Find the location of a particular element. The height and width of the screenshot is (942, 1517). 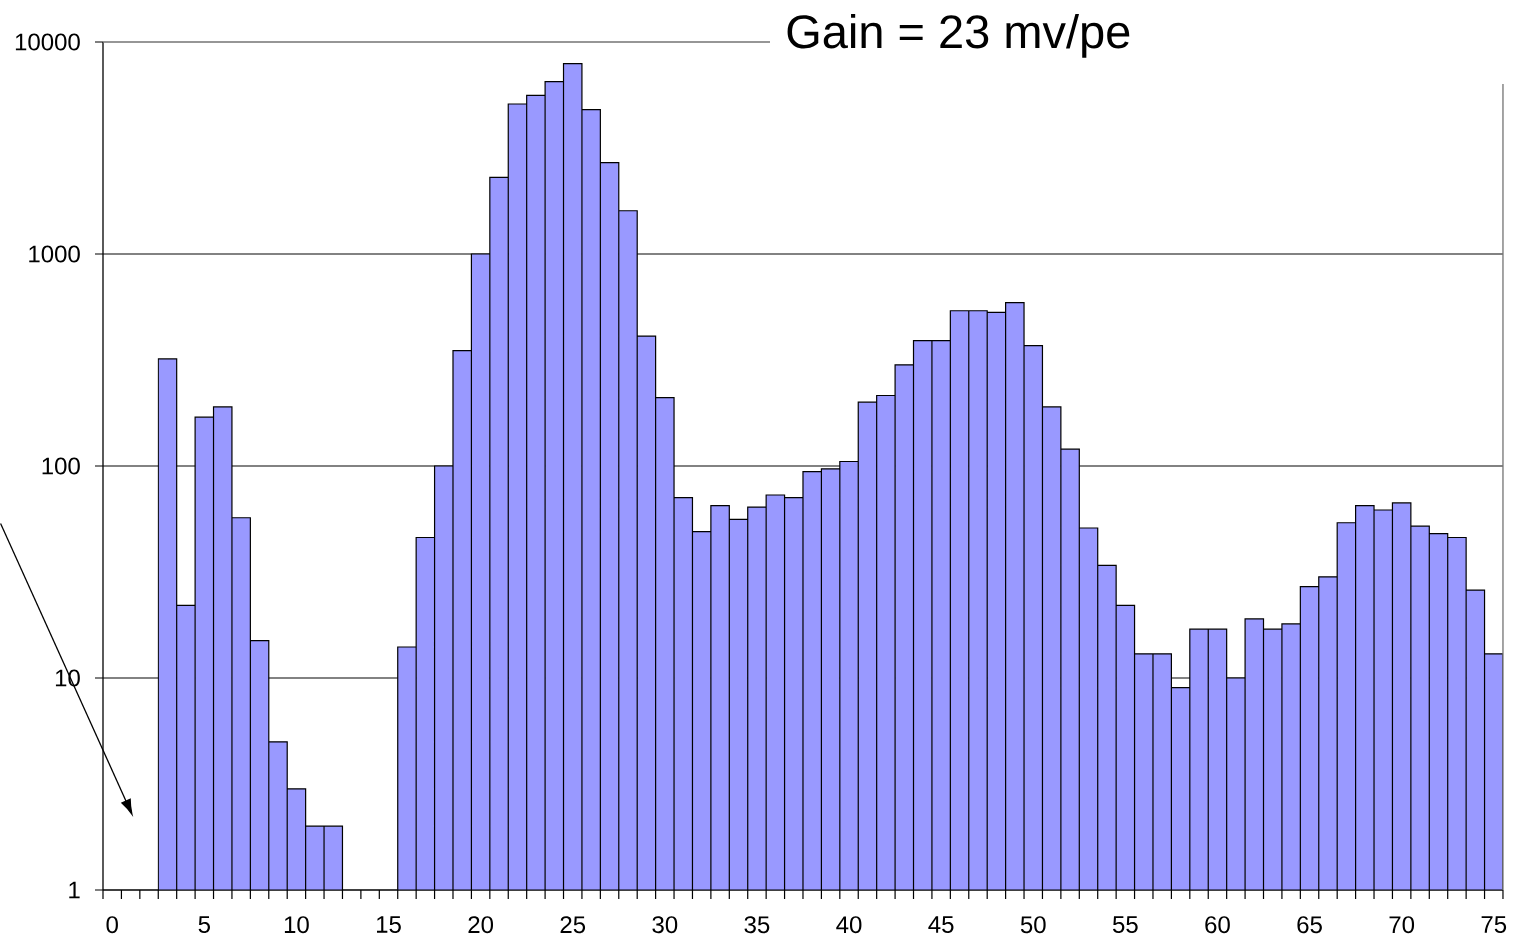

x-tick-label: 65 is located at coordinates (1309, 925).